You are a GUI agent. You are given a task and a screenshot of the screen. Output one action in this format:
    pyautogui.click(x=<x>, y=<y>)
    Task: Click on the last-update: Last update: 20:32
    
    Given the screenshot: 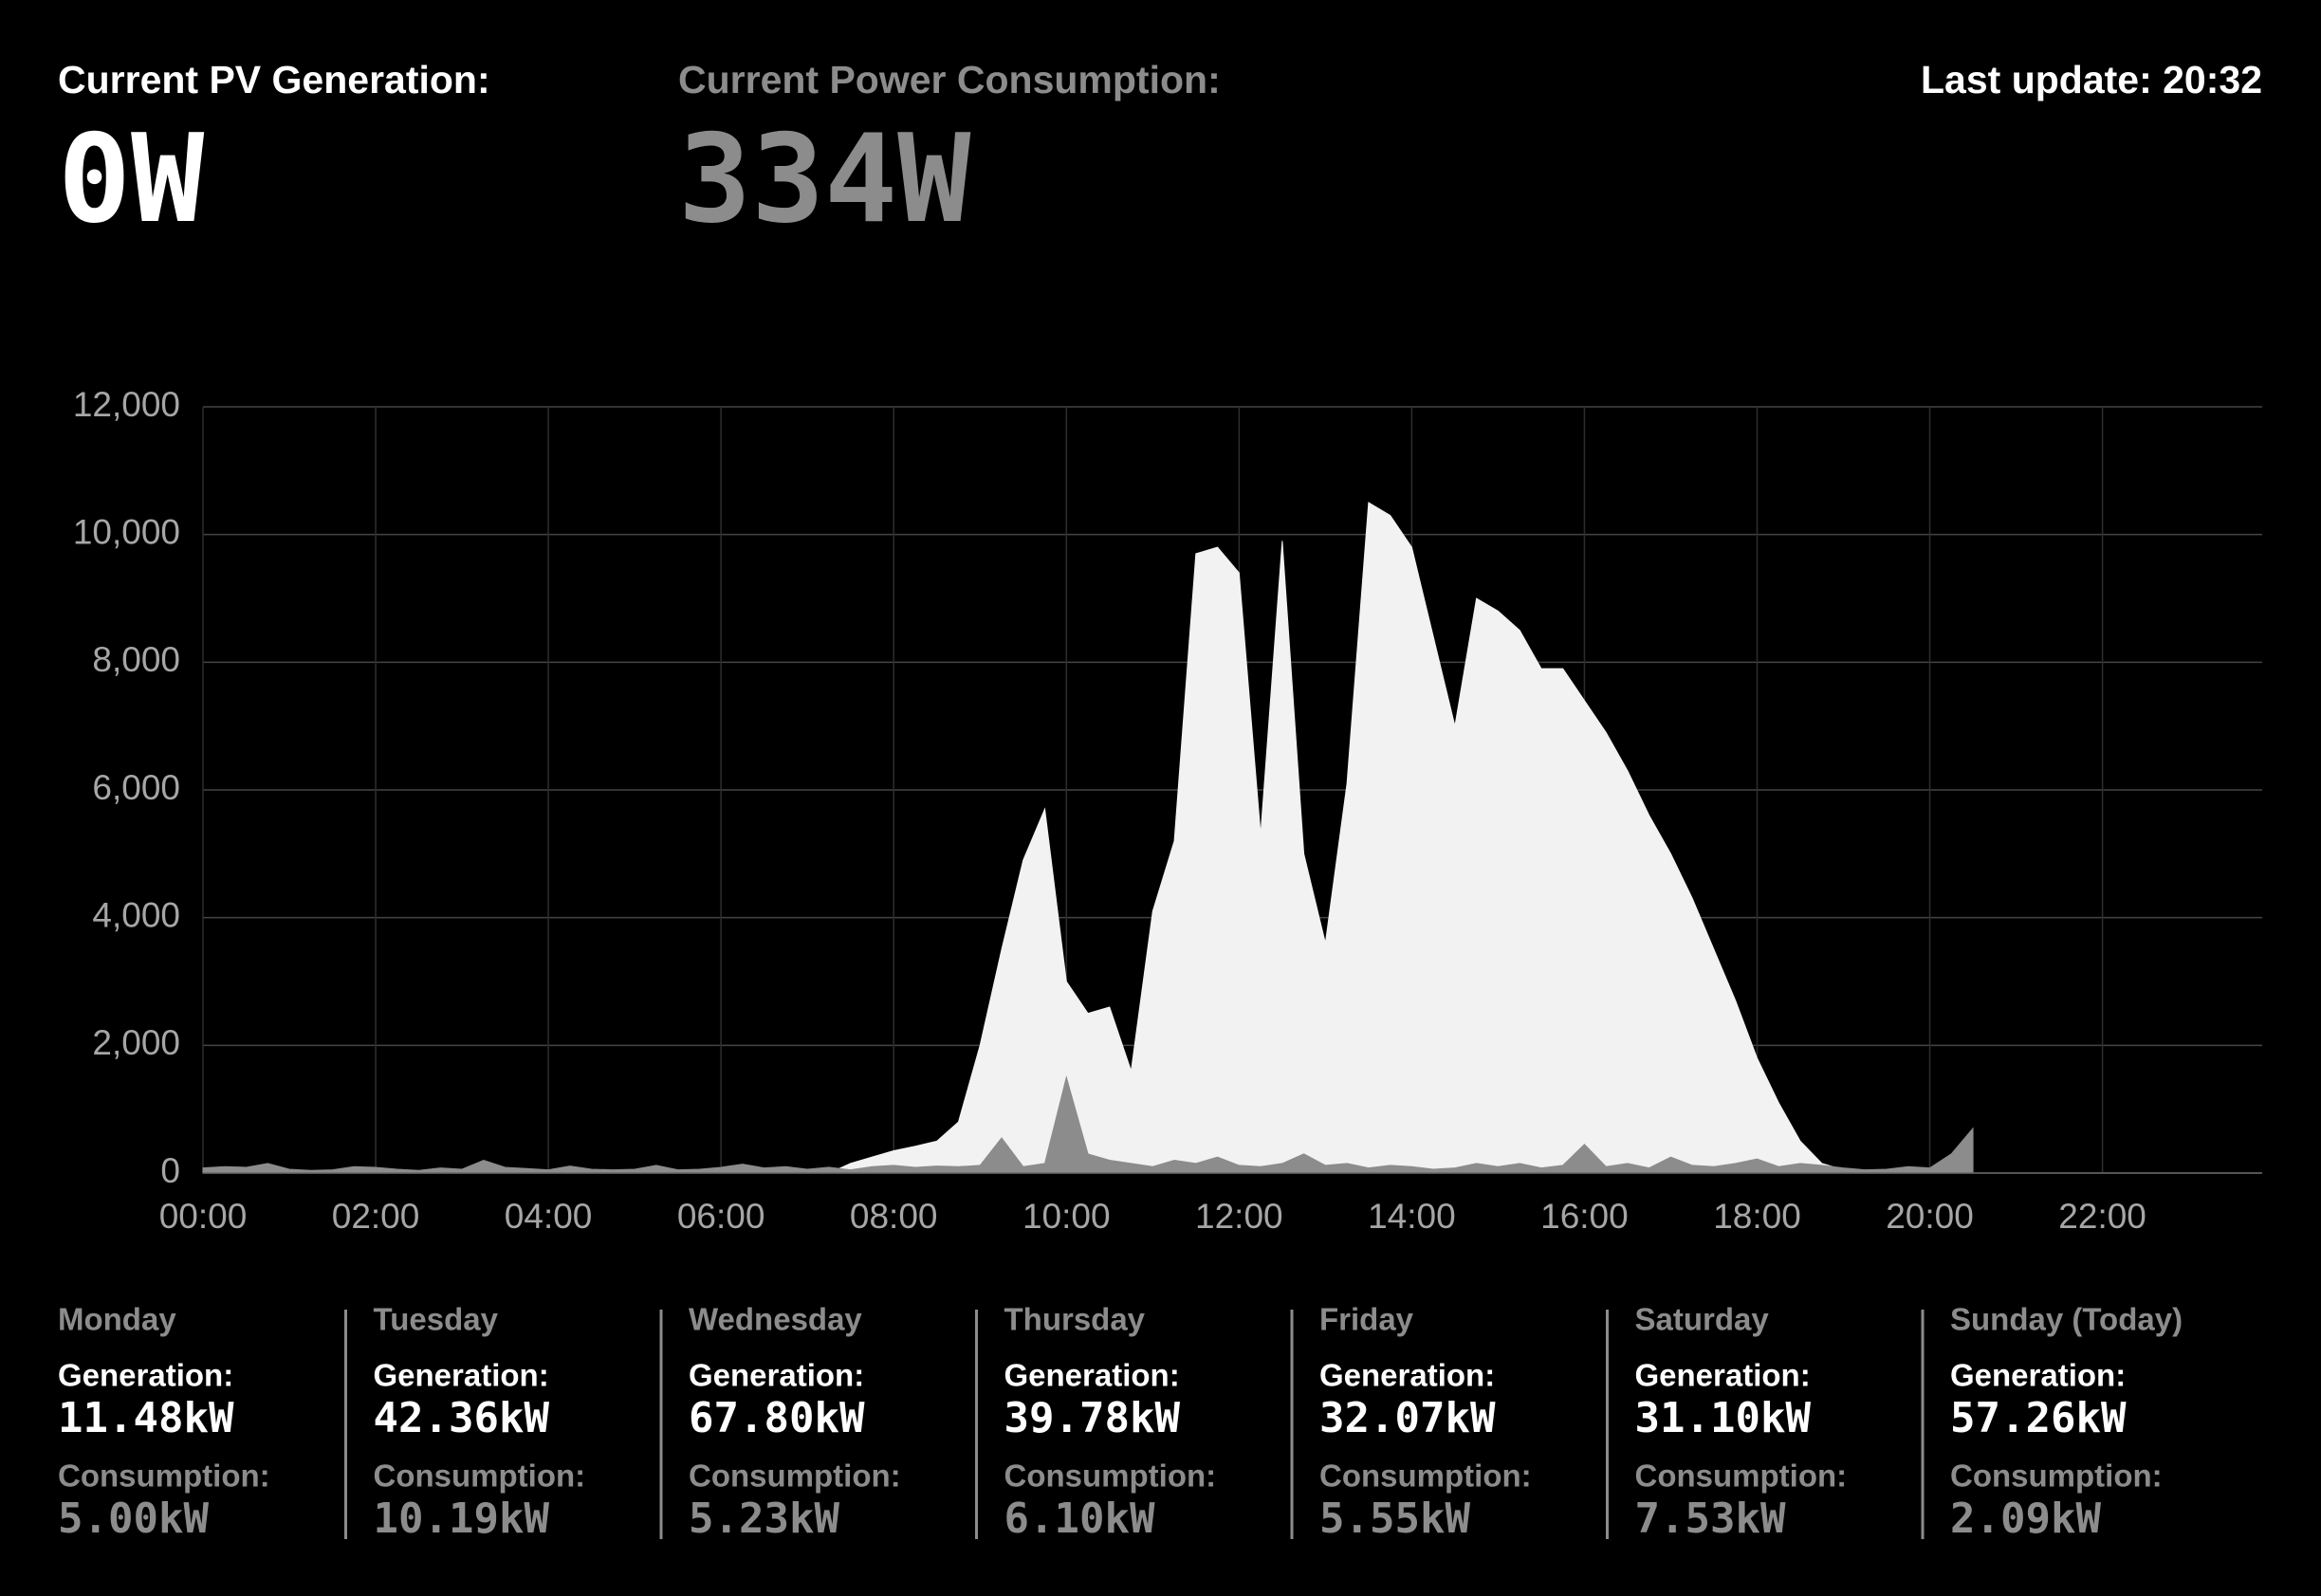 What is the action you would take?
    pyautogui.click(x=2091, y=79)
    